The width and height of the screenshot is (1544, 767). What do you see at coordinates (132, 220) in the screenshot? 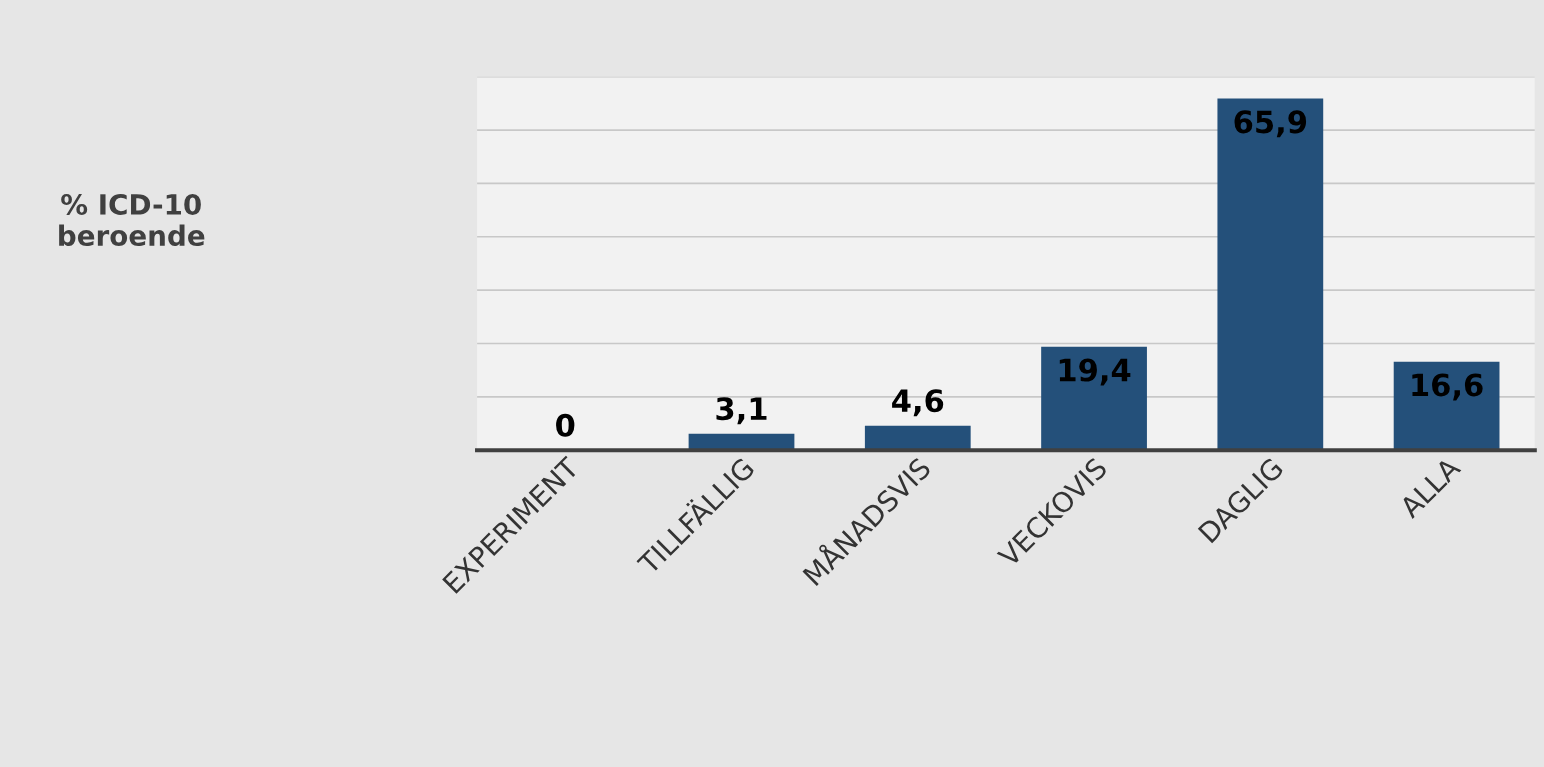
I see `text: % ICD-10 beroende` at bounding box center [132, 220].